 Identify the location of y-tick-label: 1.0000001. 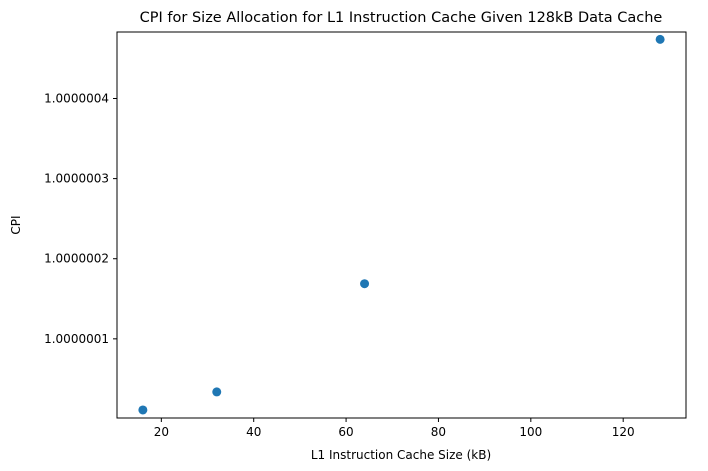
(76, 339).